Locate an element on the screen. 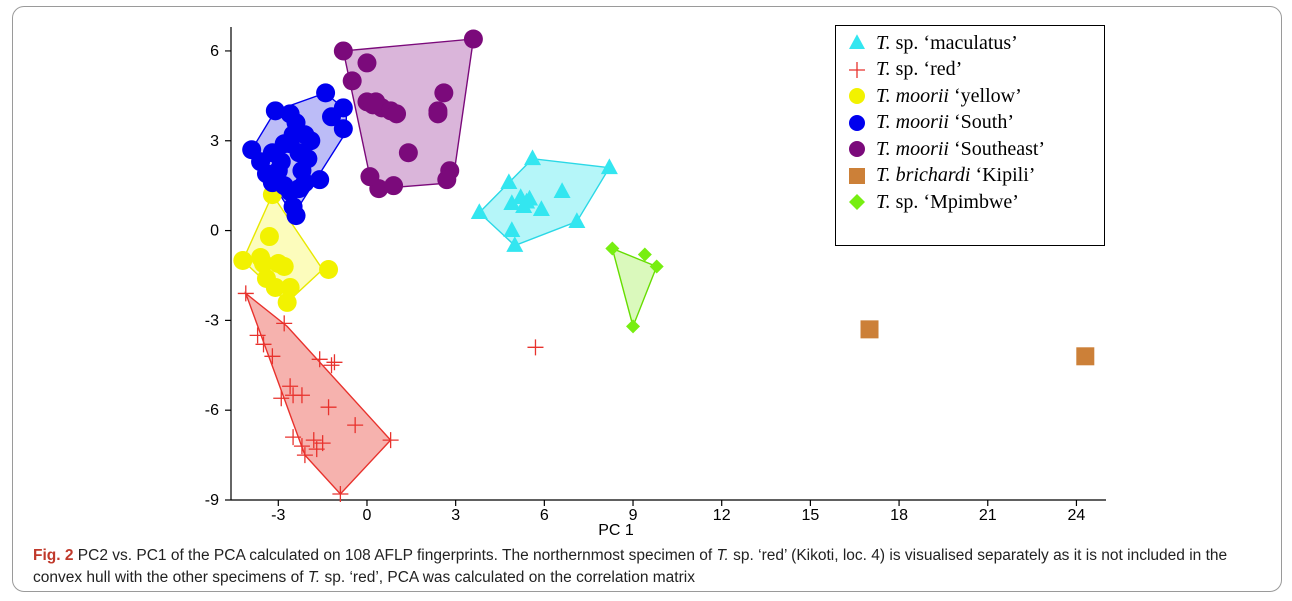 This screenshot has width=1292, height=601. legend-label-rest: sp. ‘red’ is located at coordinates (926, 69).